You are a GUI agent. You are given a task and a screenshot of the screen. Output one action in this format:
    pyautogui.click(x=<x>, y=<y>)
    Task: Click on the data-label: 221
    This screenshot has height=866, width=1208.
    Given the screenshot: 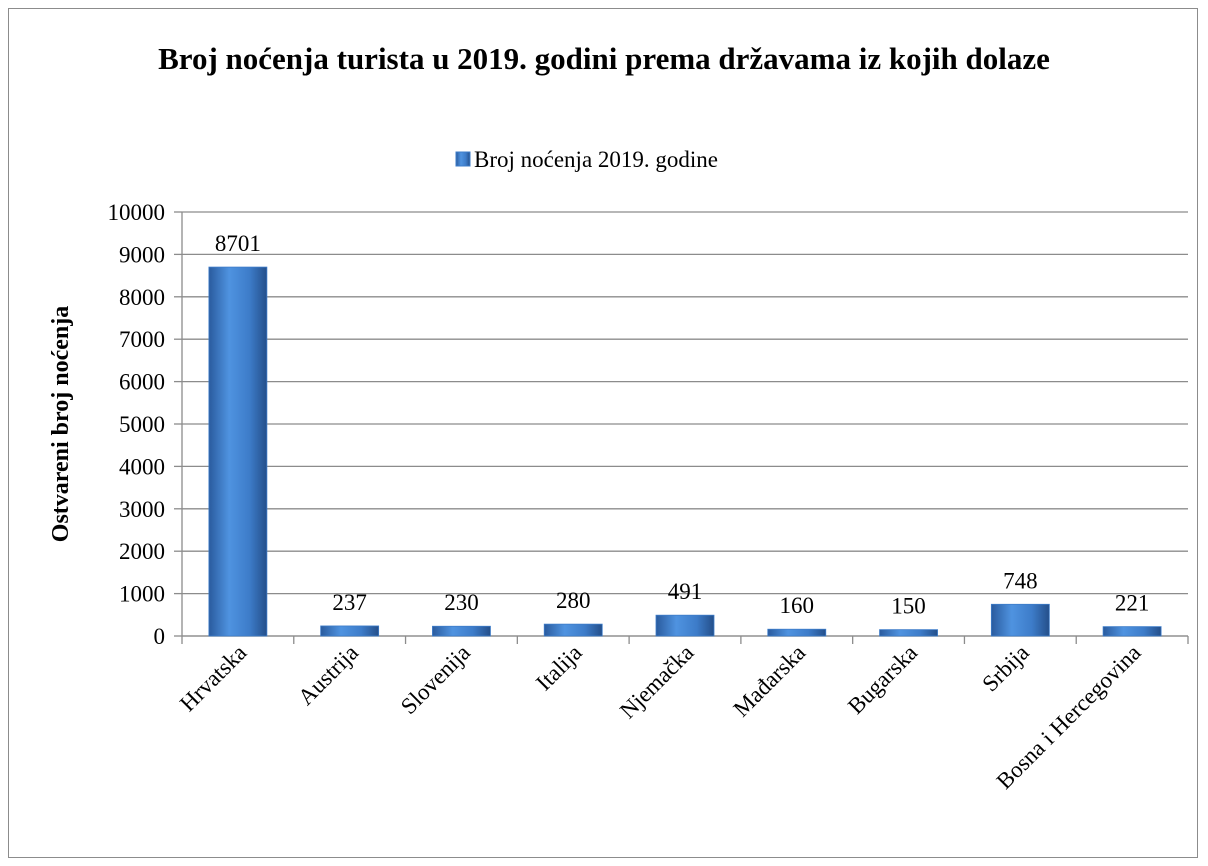 What is the action you would take?
    pyautogui.click(x=1132, y=603)
    